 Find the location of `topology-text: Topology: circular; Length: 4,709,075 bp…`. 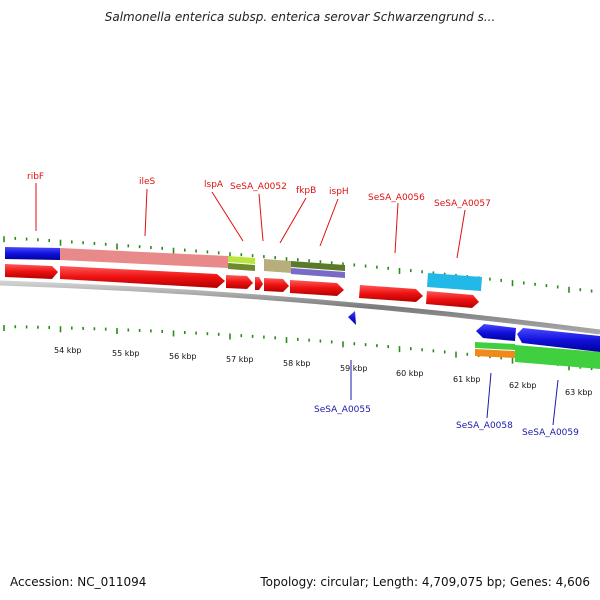

topology-text: Topology: circular; Length: 4,709,075 bp… is located at coordinates (425, 582).